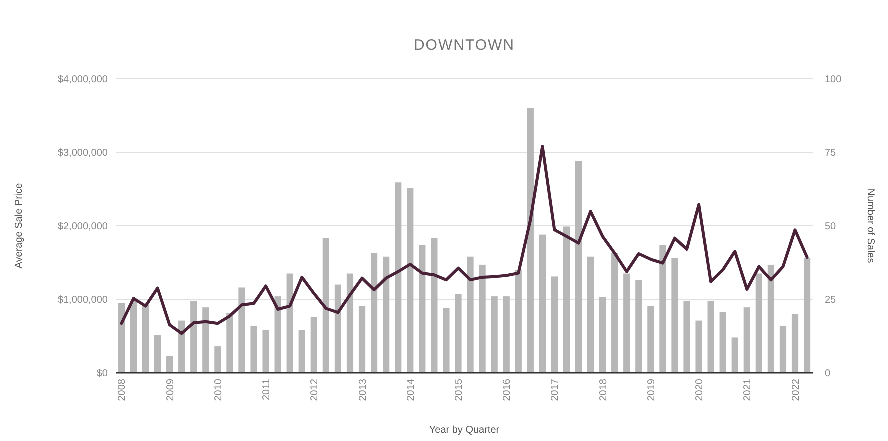 The image size is (888, 441). Describe the element at coordinates (464, 430) in the screenshot. I see `x-axis-title: Year by Quarter` at that location.